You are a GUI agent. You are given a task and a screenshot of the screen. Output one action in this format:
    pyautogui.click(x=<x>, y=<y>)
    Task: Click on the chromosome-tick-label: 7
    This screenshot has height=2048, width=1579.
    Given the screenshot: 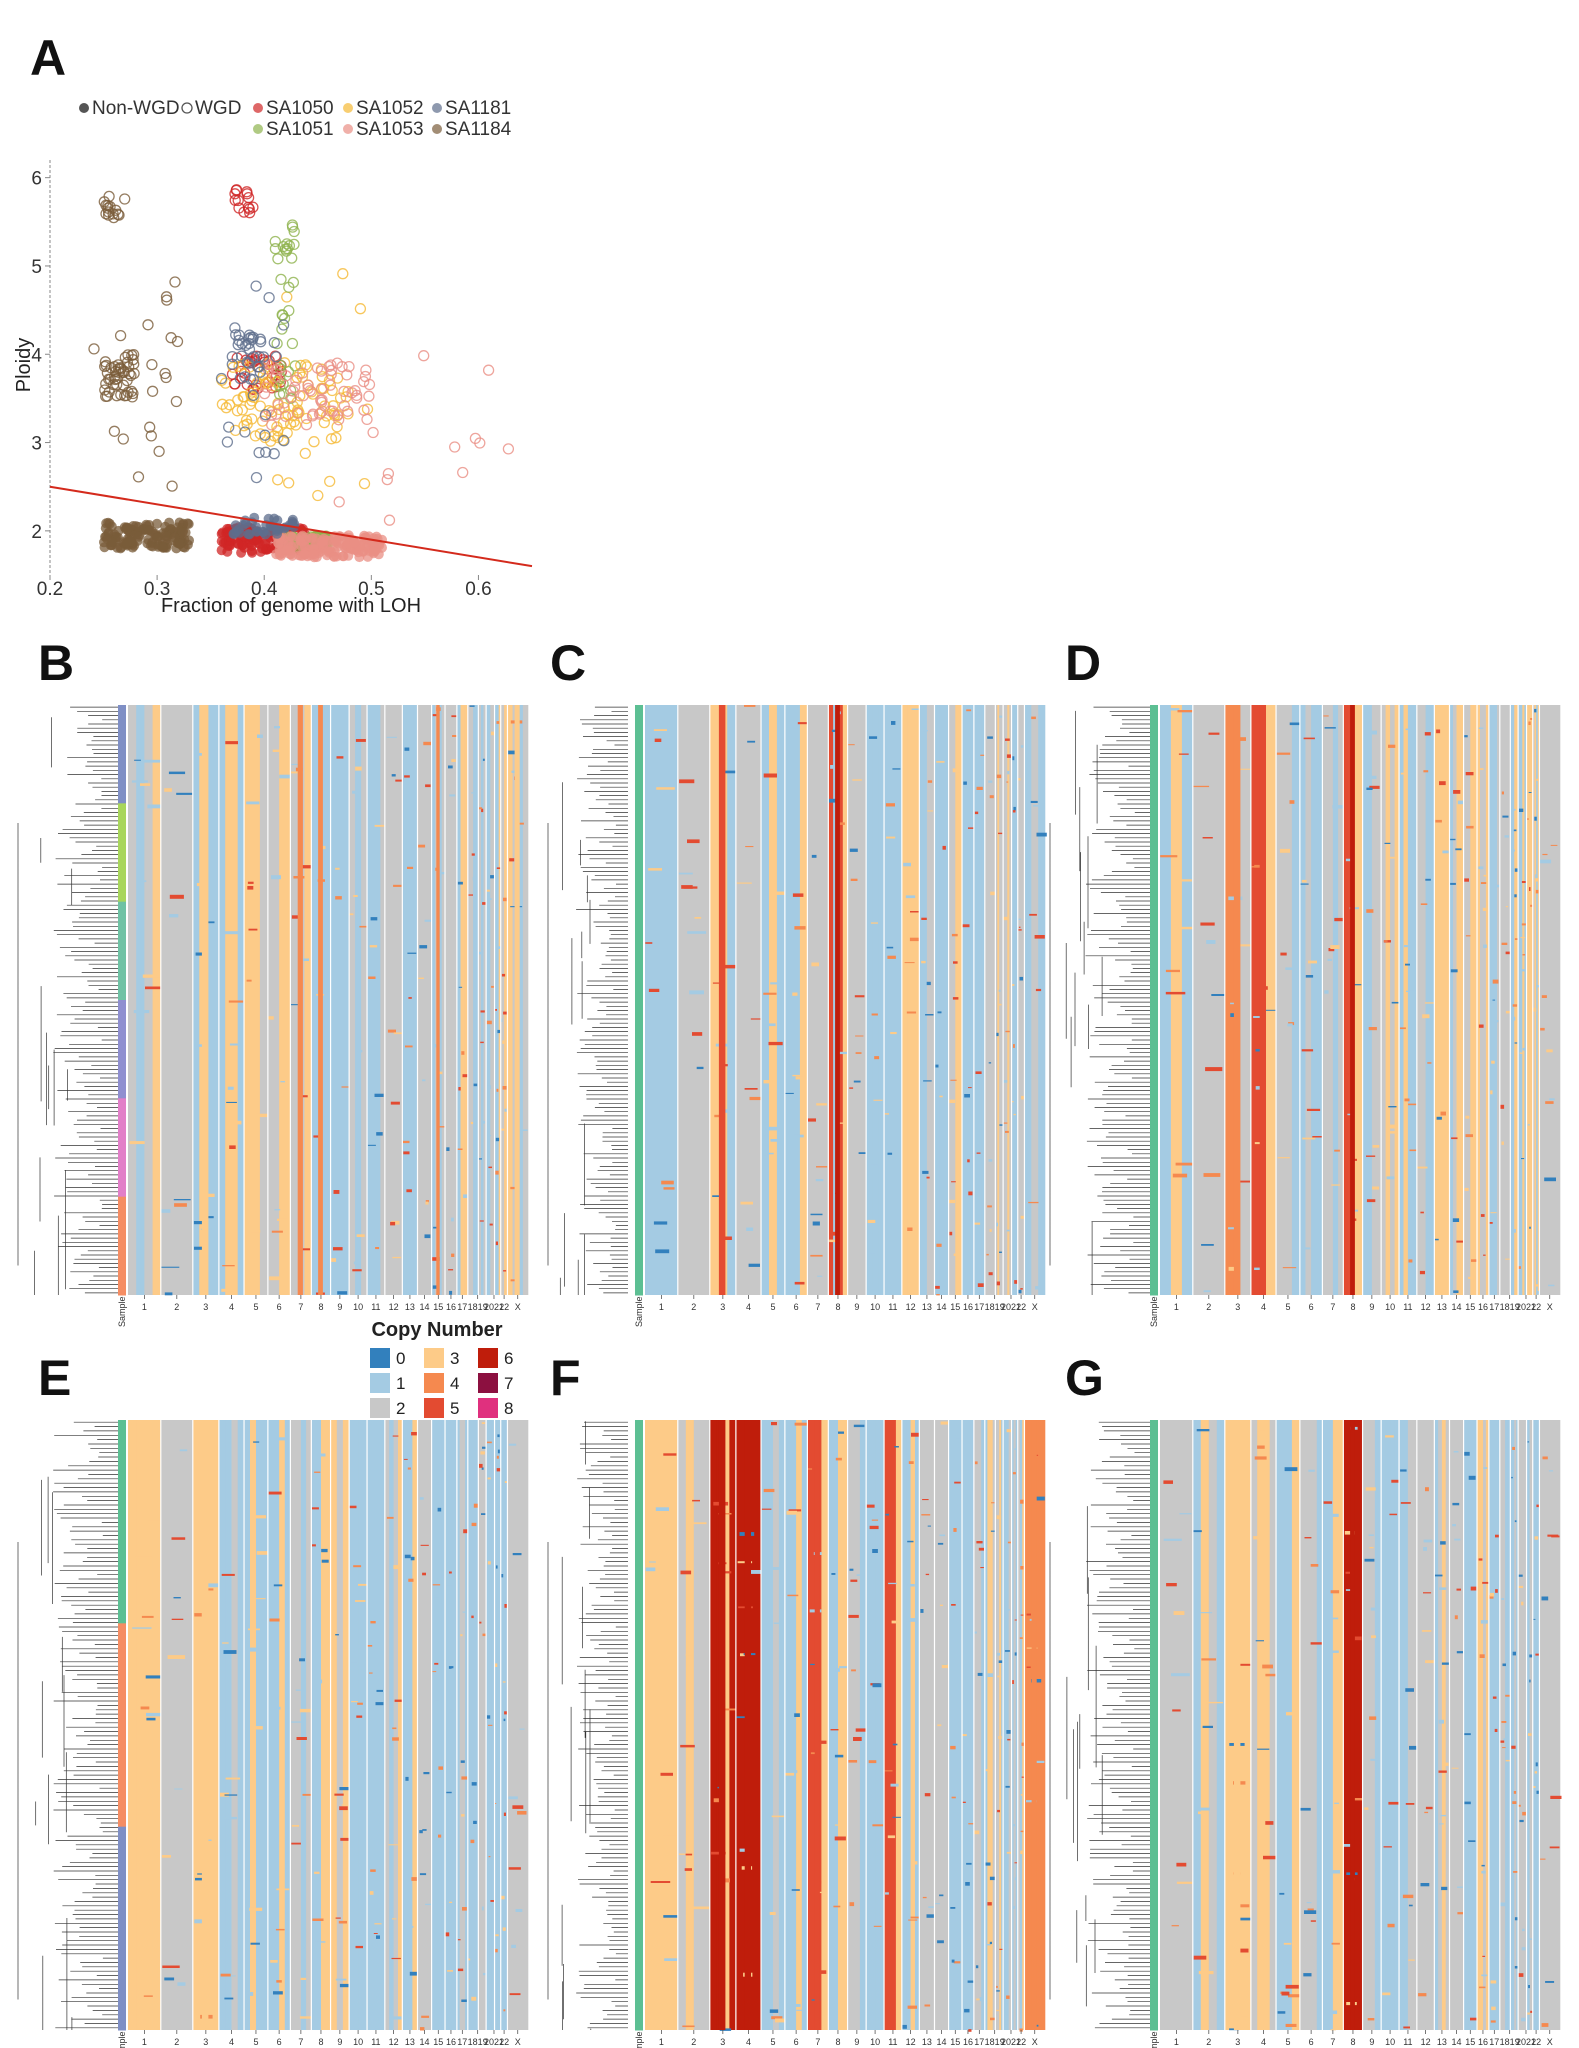 What is the action you would take?
    pyautogui.click(x=1332, y=1307)
    